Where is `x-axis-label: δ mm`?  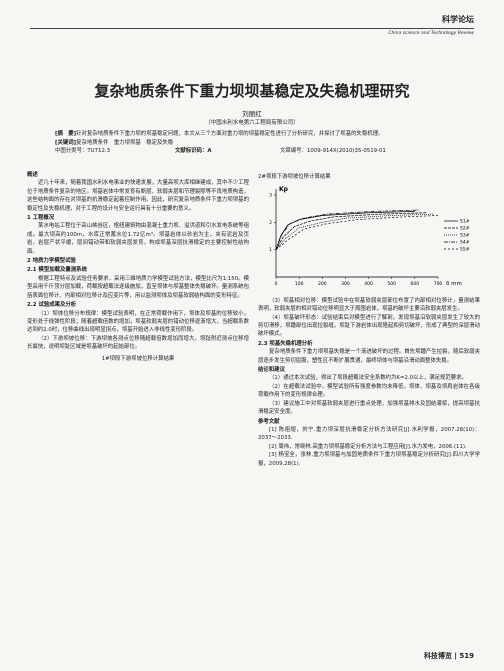 x-axis-label: δ mm is located at coordinates (454, 284).